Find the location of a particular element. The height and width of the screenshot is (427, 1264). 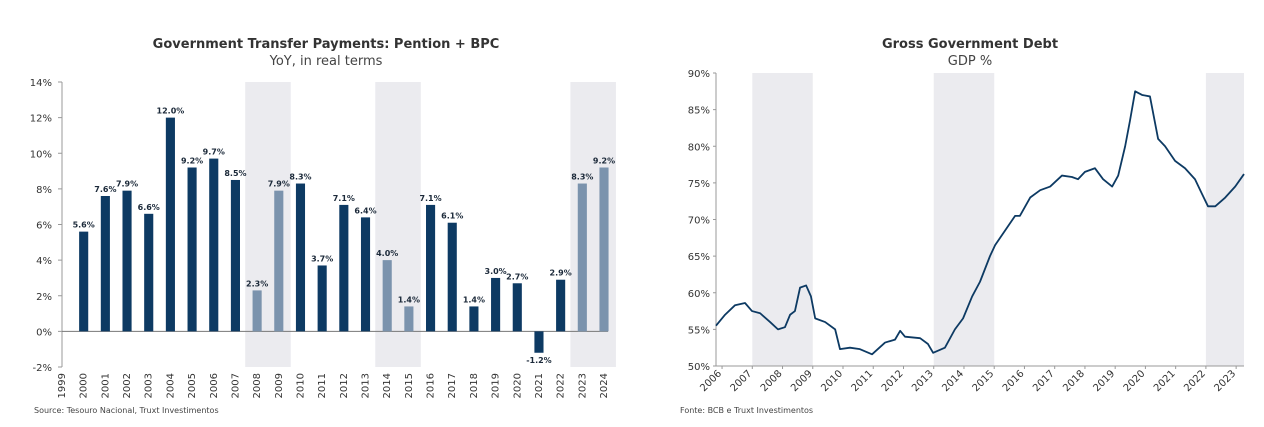

value-label: 6.4% is located at coordinates (365, 210).